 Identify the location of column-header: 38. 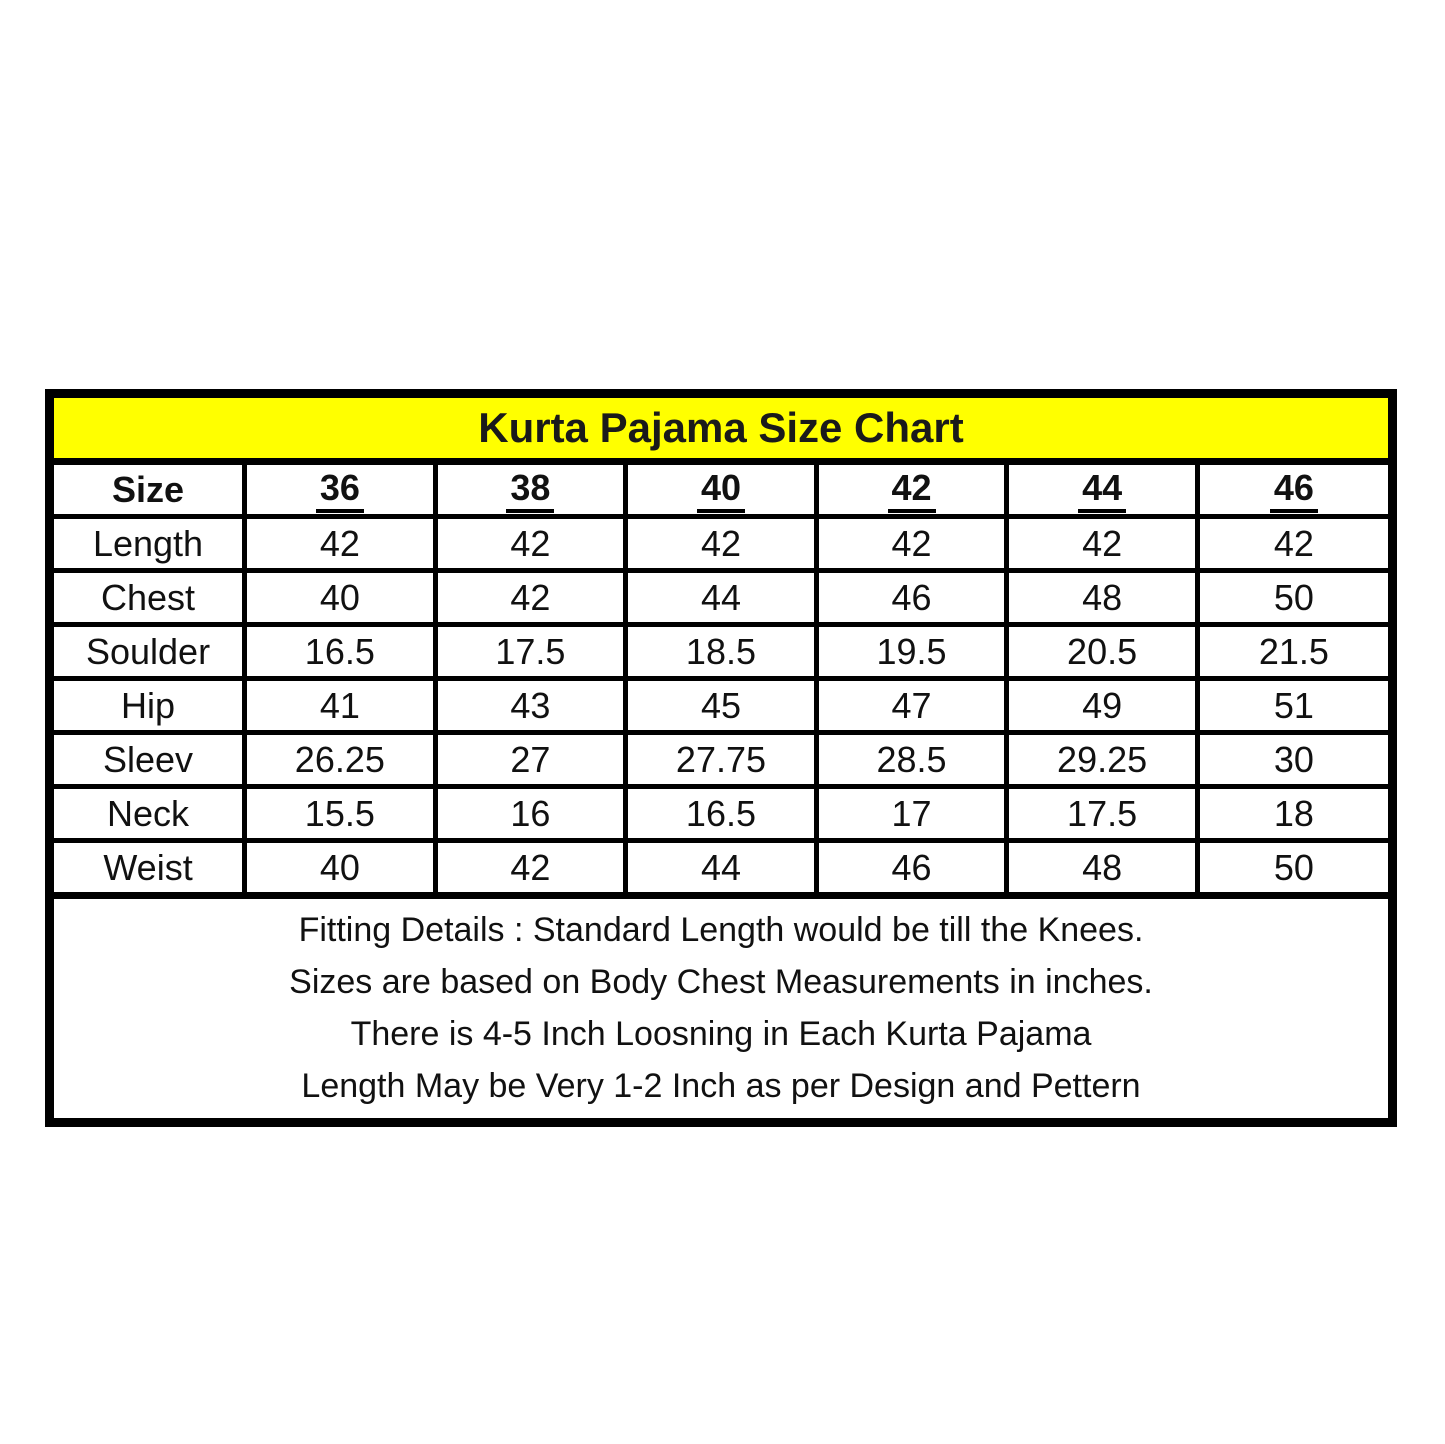
(530, 492).